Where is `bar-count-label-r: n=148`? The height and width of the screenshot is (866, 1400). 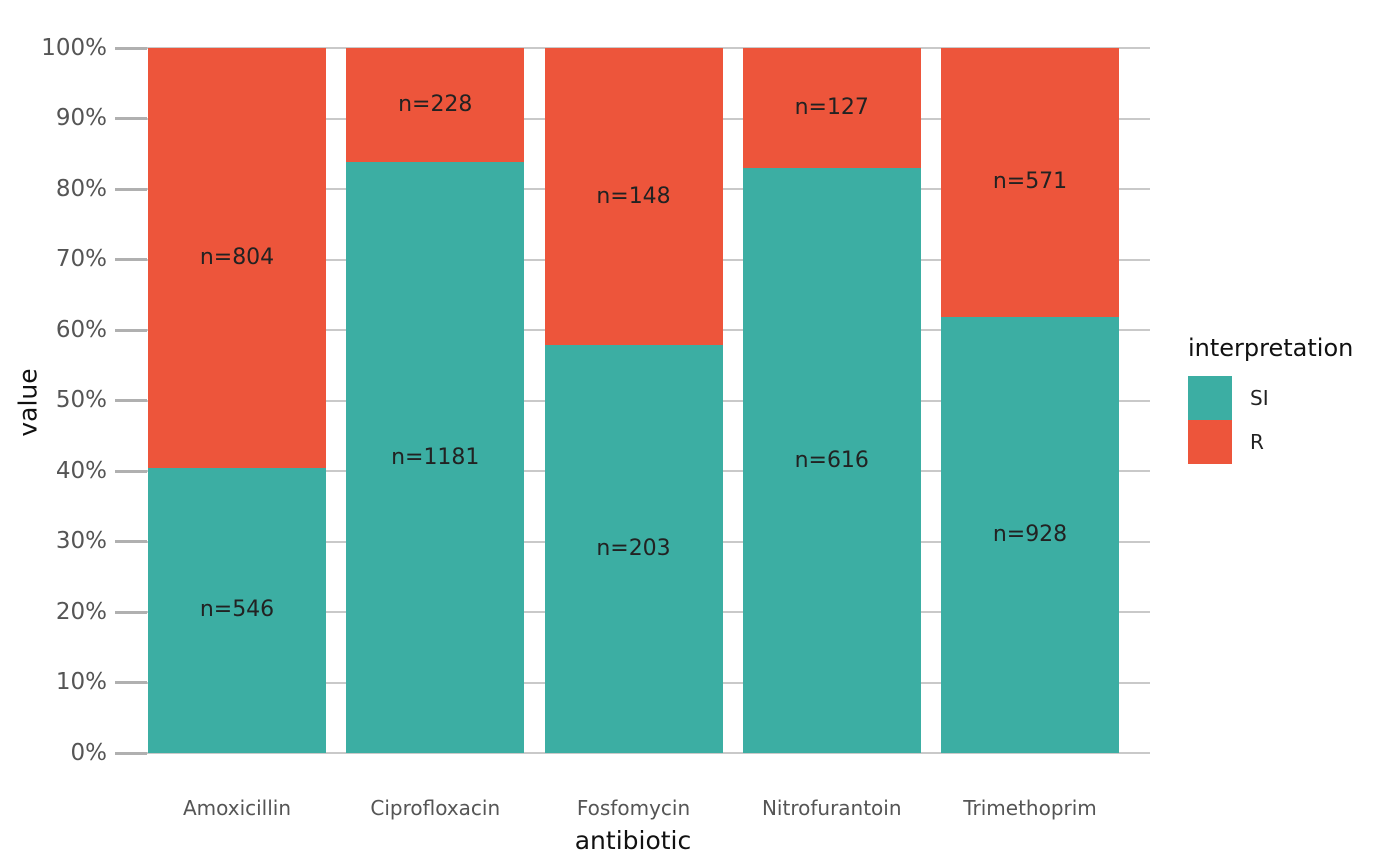 bar-count-label-r: n=148 is located at coordinates (633, 196).